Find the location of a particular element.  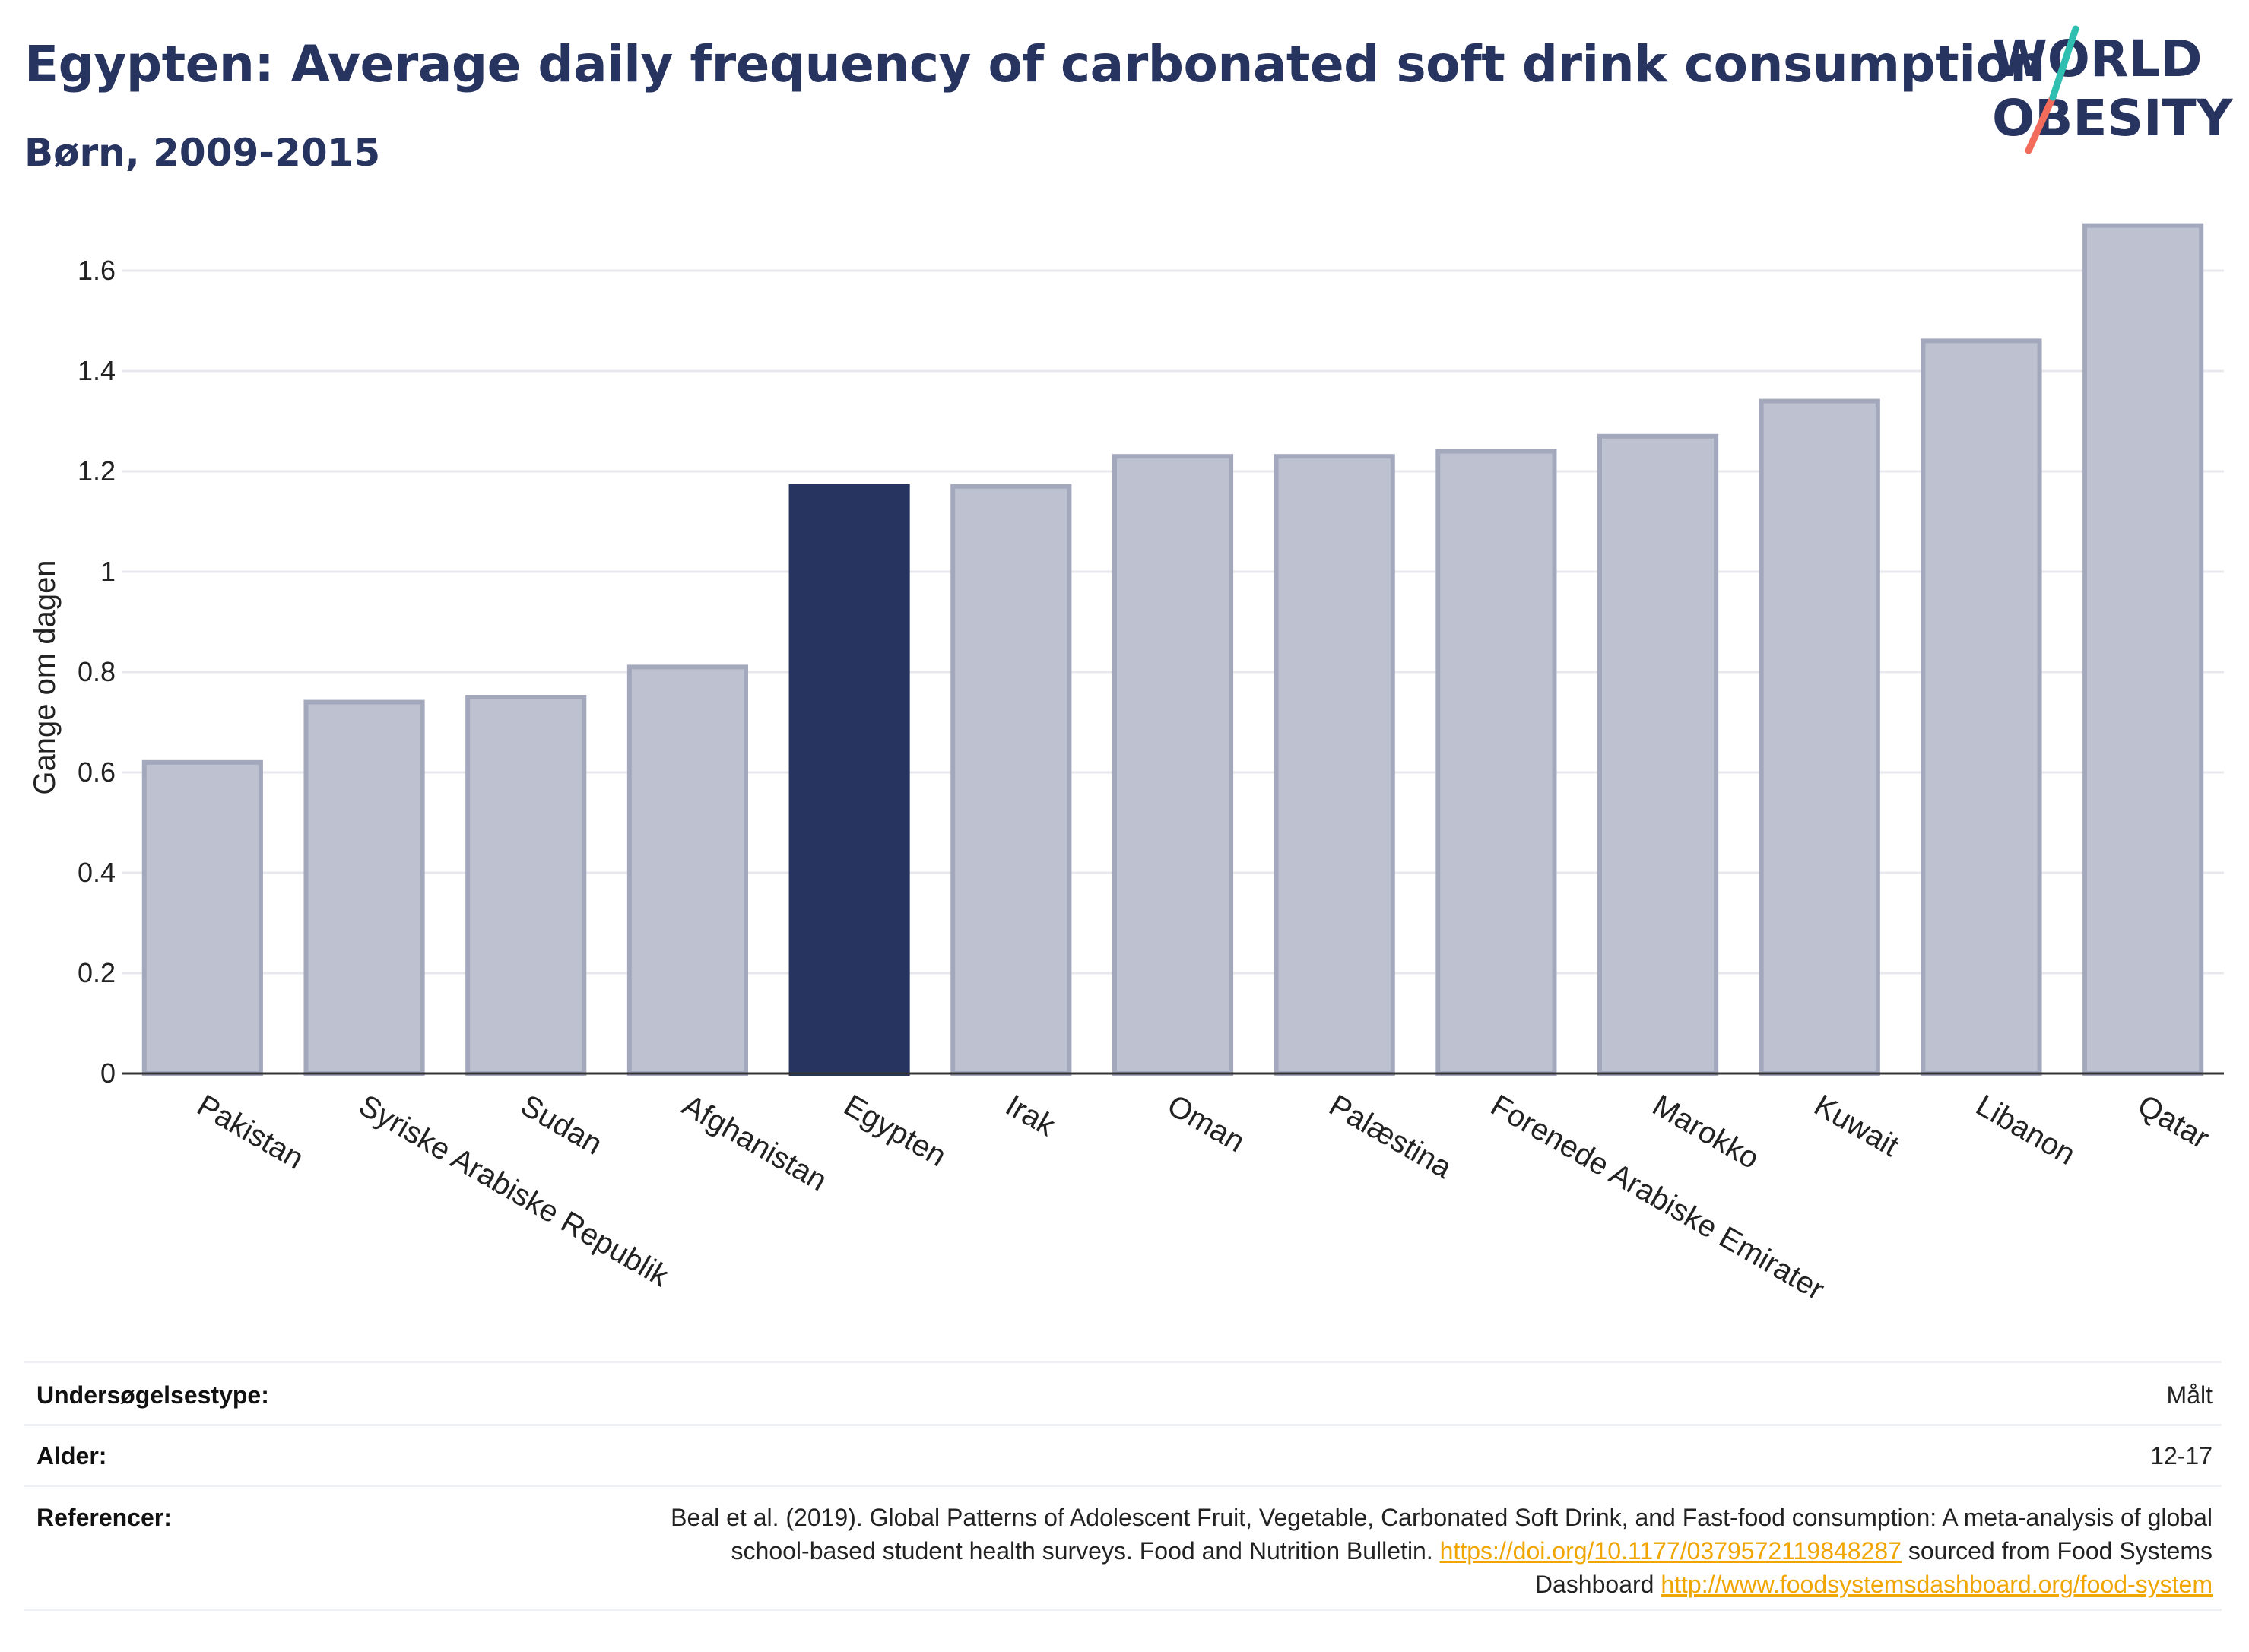

y-tick-label: 1.2 is located at coordinates (97, 471).